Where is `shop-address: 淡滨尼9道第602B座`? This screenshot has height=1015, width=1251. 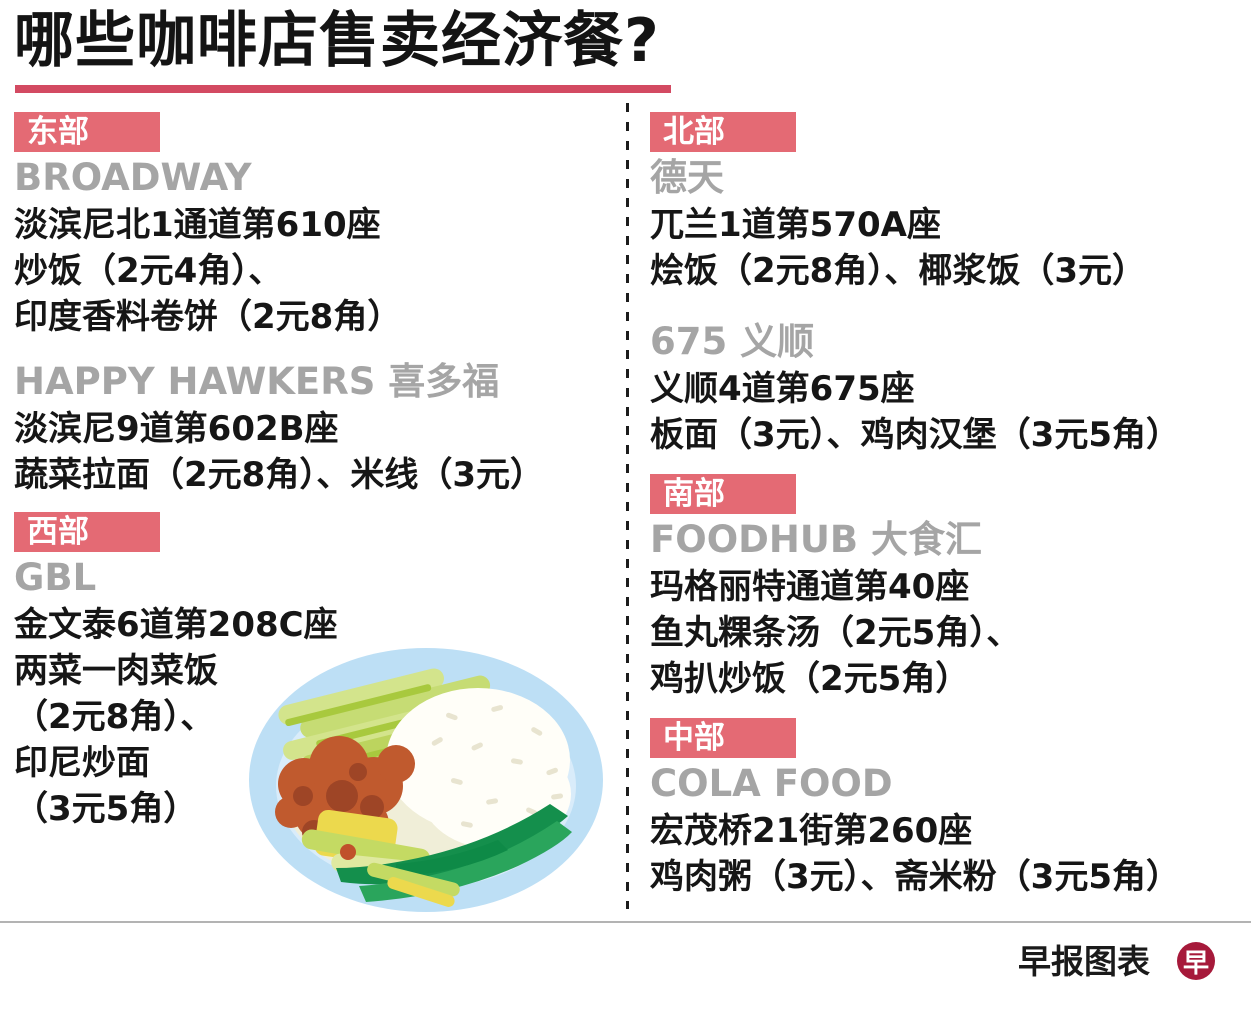 shop-address: 淡滨尼9道第602B座 is located at coordinates (176, 429).